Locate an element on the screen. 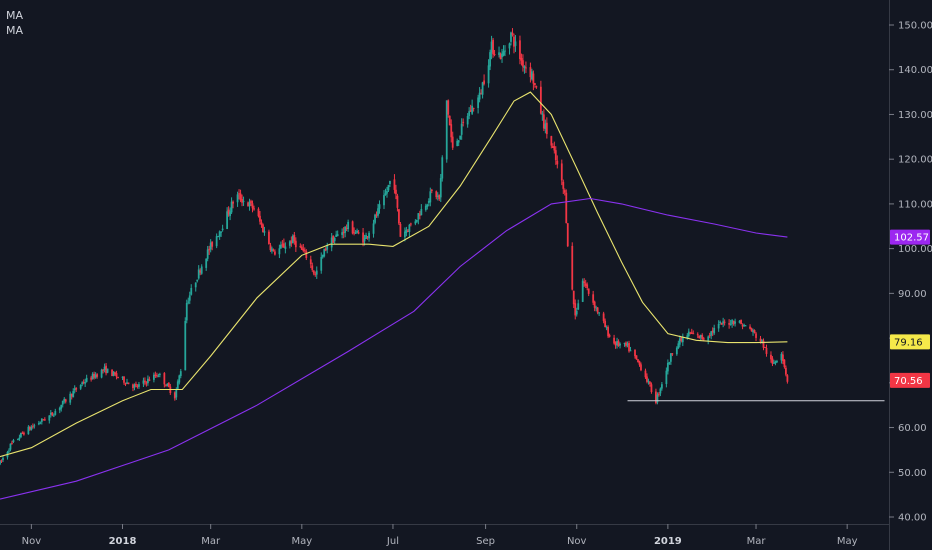 Image resolution: width=932 pixels, height=550 pixels. x-tick-label: Jul is located at coordinates (392, 541).